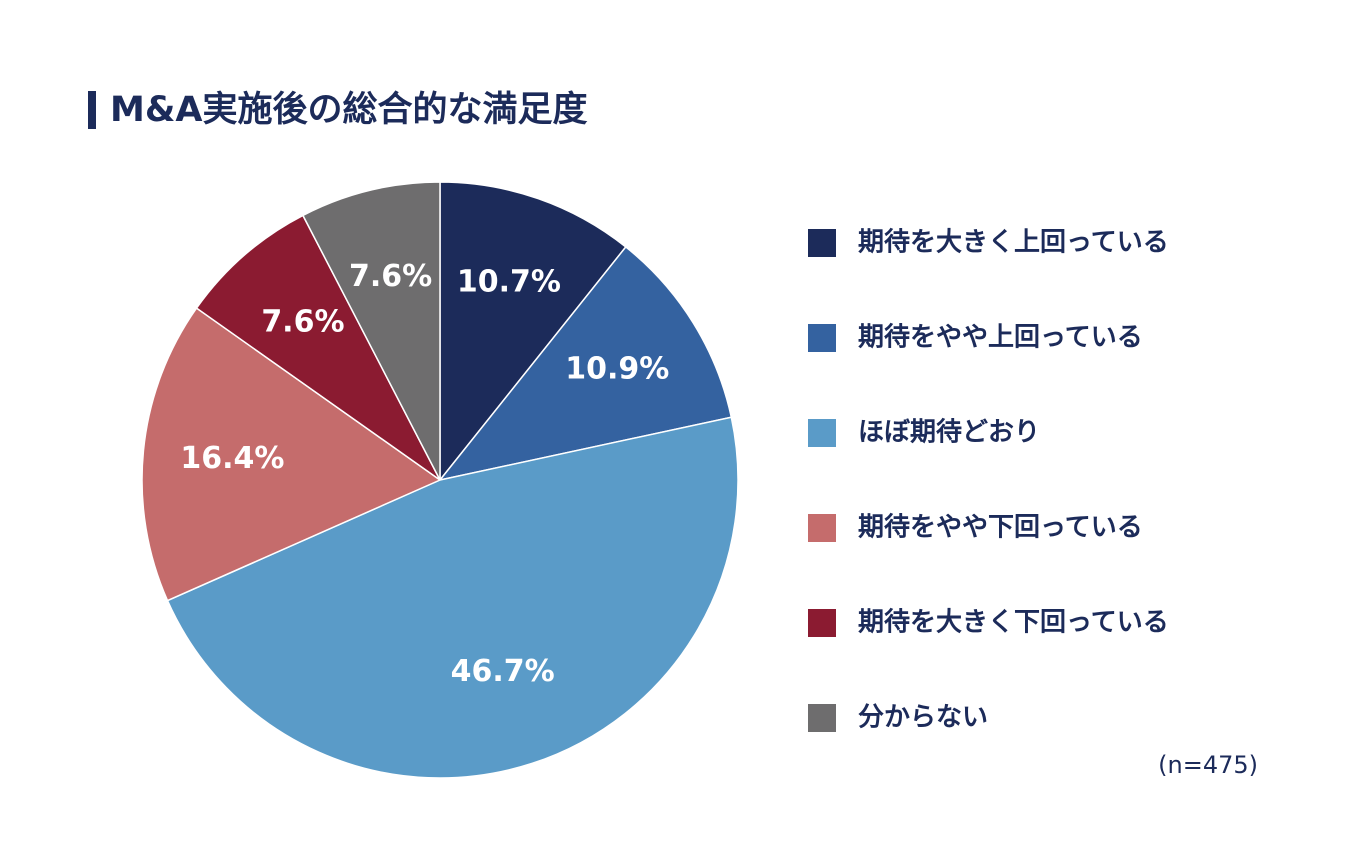  What do you see at coordinates (1013, 243) in the screenshot?
I see `legend-label: 期待を大きく上回っている` at bounding box center [1013, 243].